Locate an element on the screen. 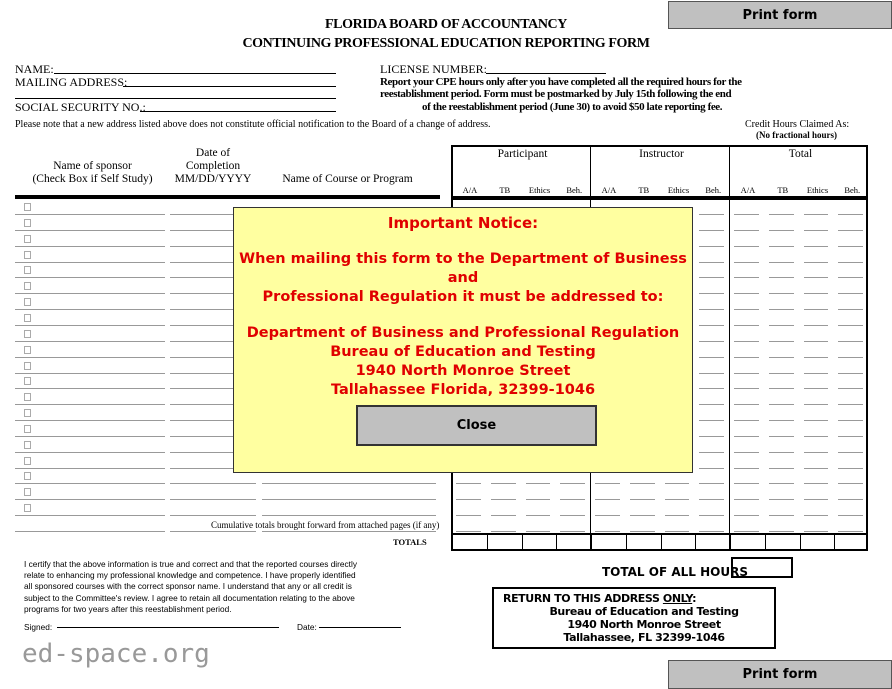 The height and width of the screenshot is (689, 892). total-all-hours-field is located at coordinates (762, 567).